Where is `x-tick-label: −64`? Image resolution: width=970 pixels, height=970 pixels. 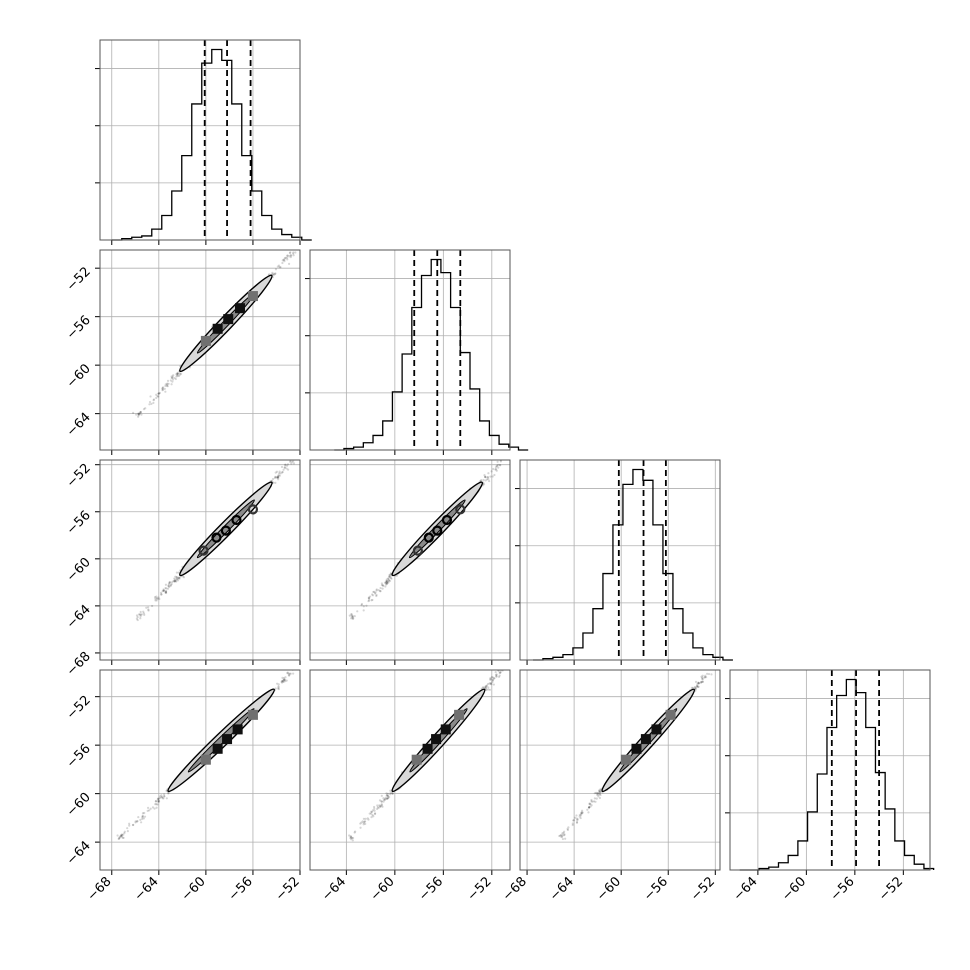
x-tick-label: −64 is located at coordinates (562, 889).